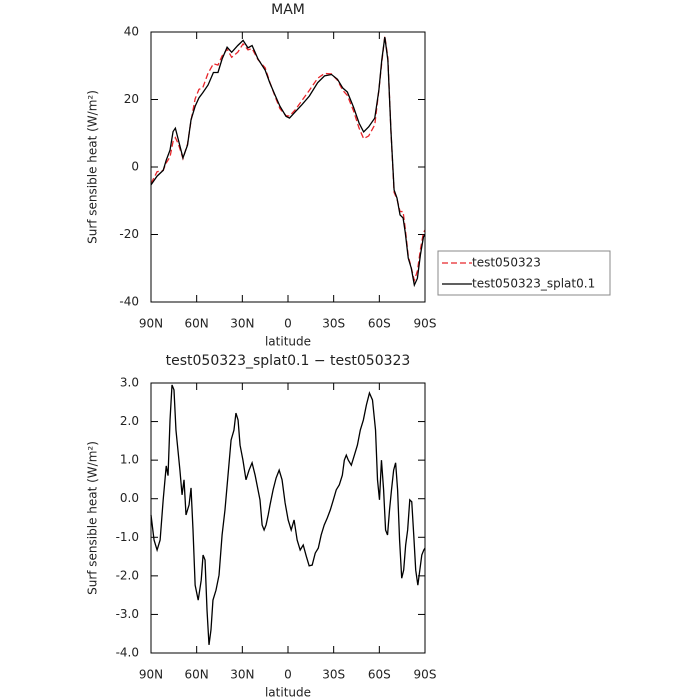  Describe the element at coordinates (135, 167) in the screenshot. I see `y-tick-label: 0` at that location.